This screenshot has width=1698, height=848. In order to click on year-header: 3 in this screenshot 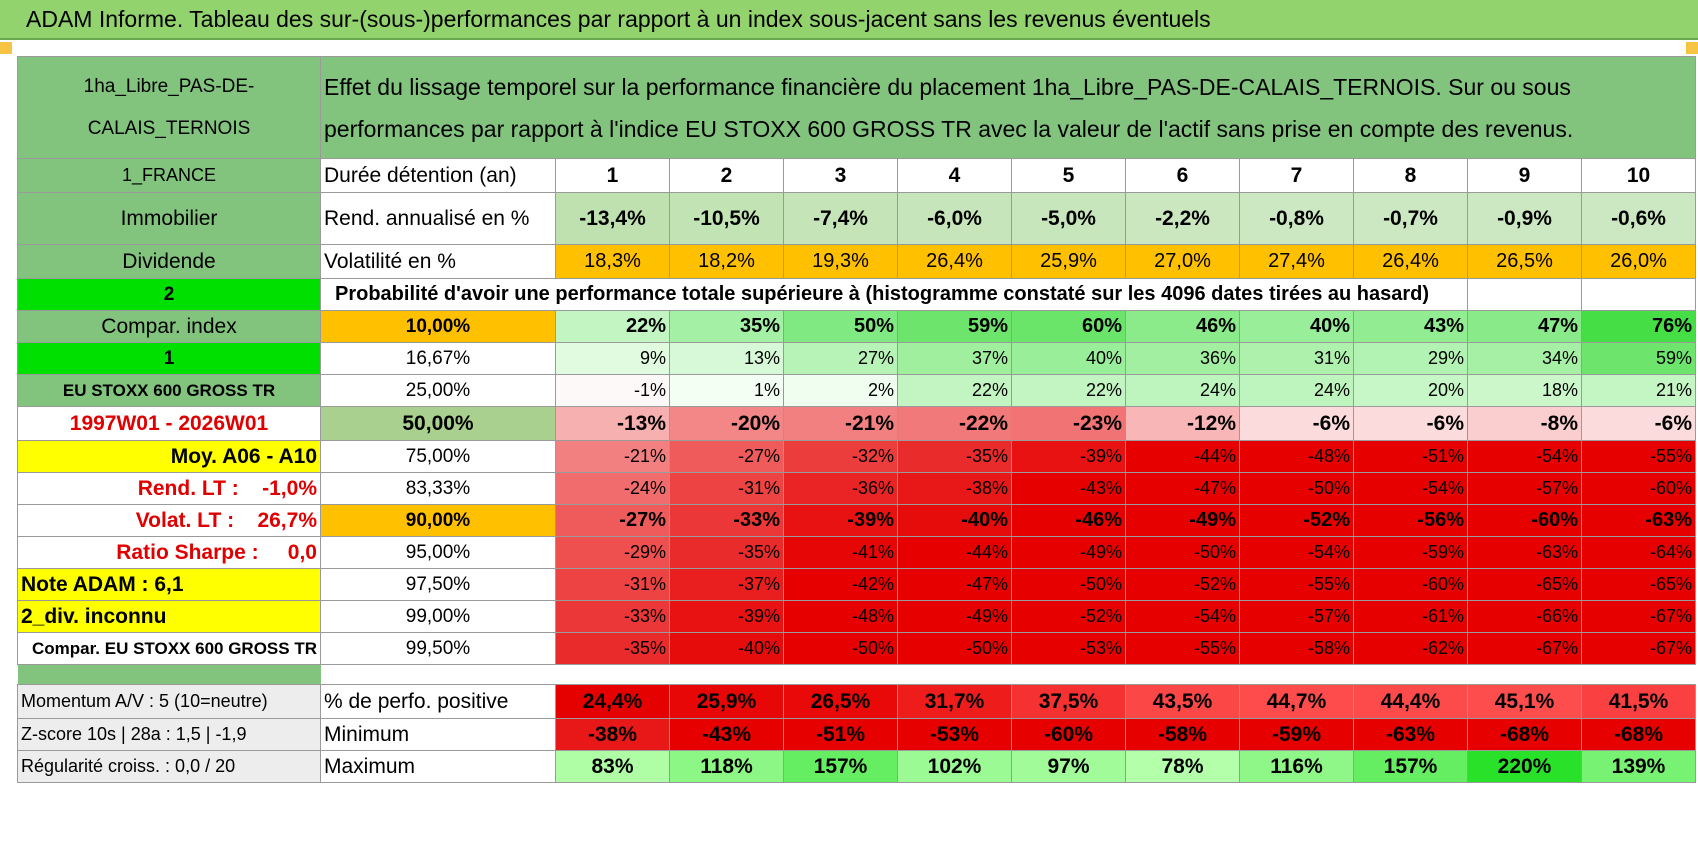, I will do `click(840, 175)`.